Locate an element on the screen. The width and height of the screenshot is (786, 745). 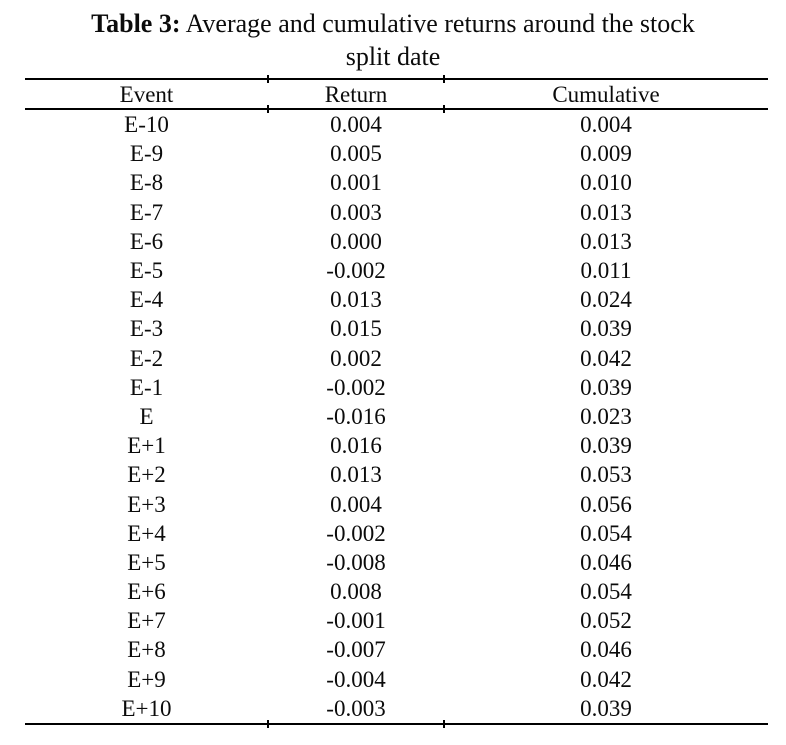
cumulative-cell: 0.010 is located at coordinates (606, 183).